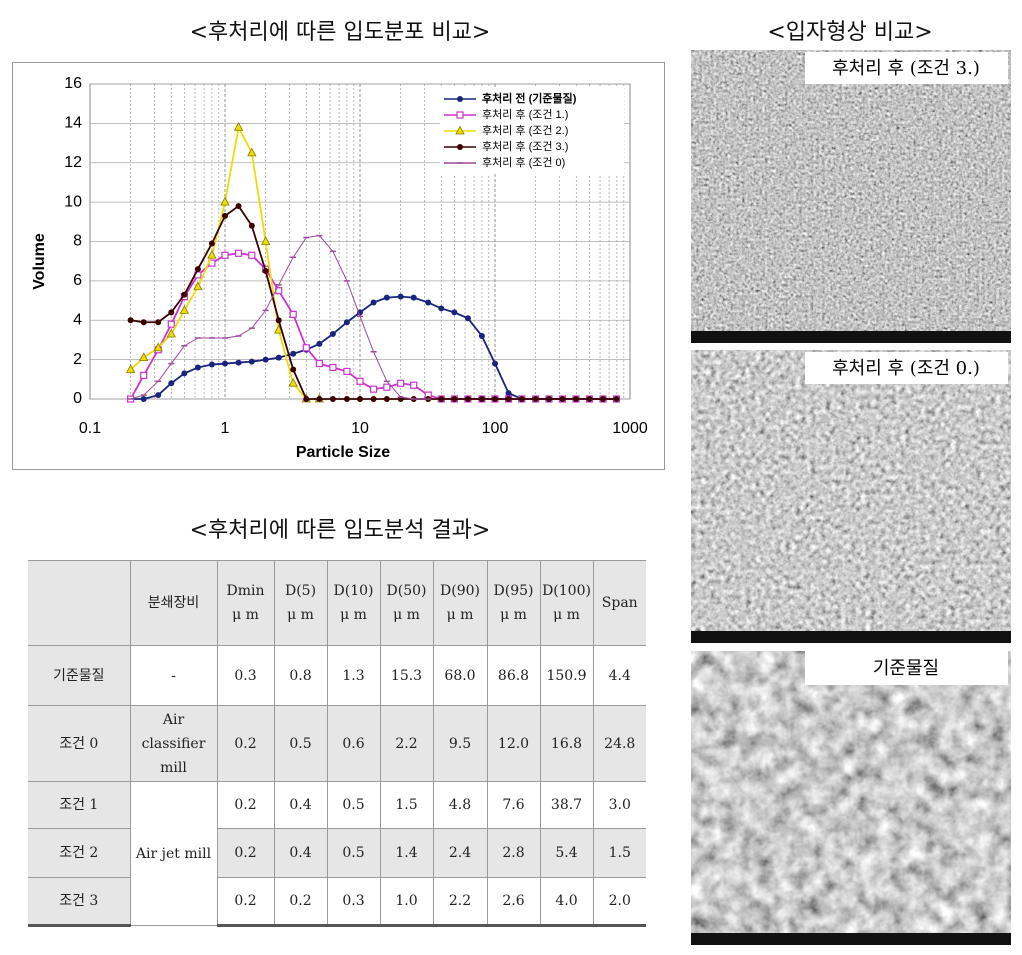  I want to click on series, so click(279, 317).